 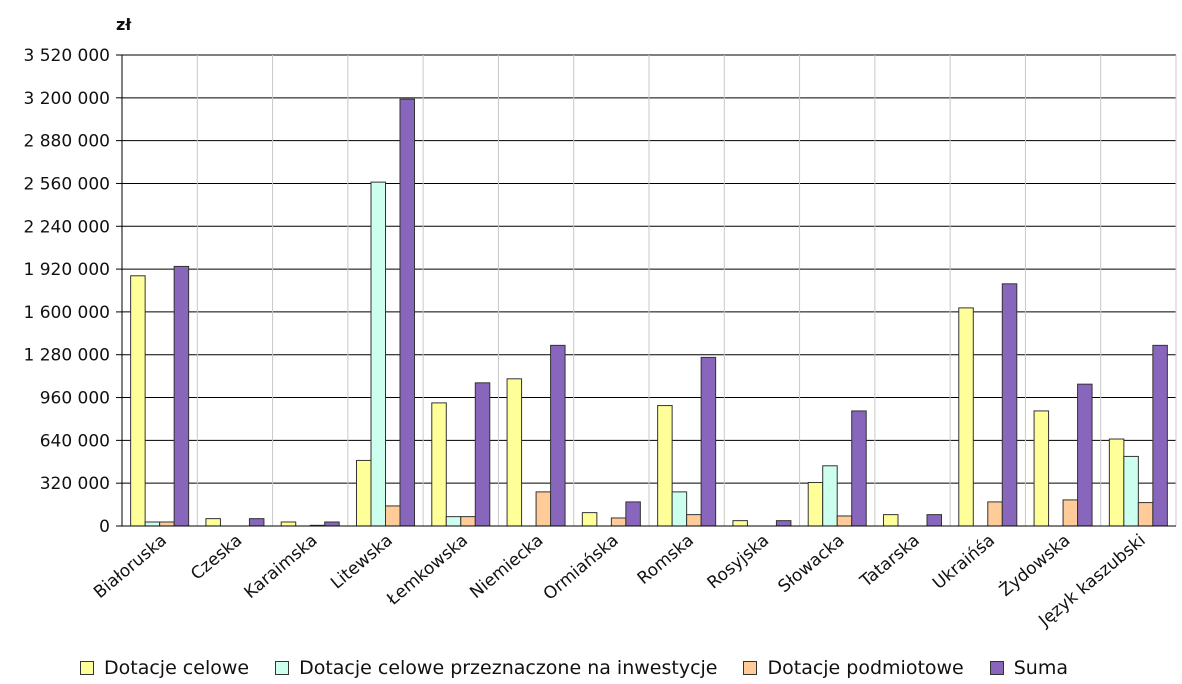 I want to click on y-tick-label: 0, so click(x=104, y=527).